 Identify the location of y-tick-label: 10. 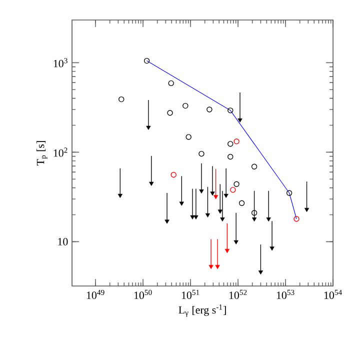
(63, 242).